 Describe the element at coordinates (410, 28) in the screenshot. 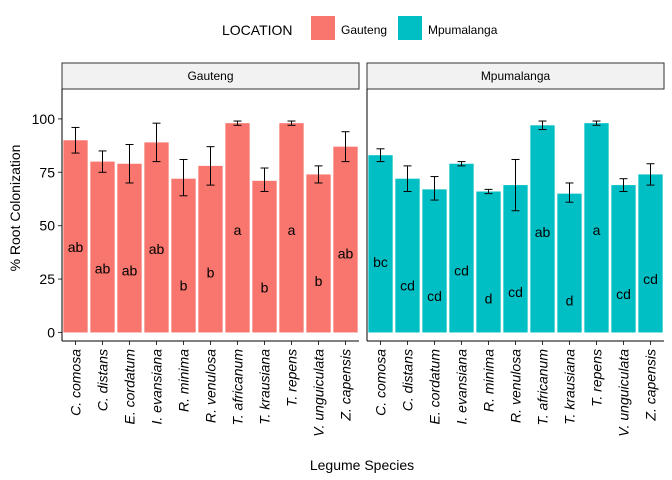

I see `legend-swatch-mpumalanga` at that location.